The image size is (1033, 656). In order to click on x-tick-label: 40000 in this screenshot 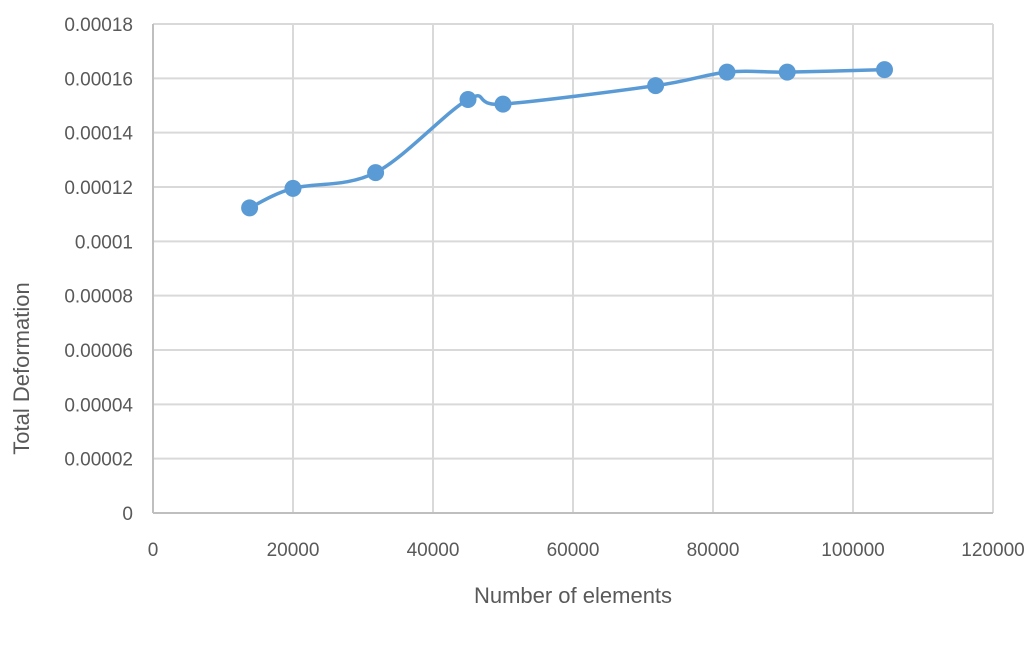, I will do `click(433, 550)`.